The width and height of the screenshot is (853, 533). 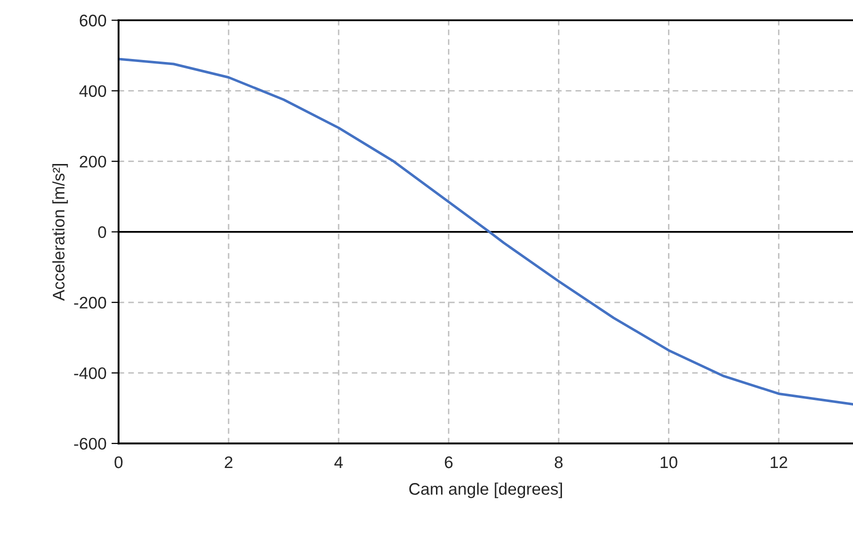 What do you see at coordinates (93, 20) in the screenshot?
I see `y-tick-label: 600` at bounding box center [93, 20].